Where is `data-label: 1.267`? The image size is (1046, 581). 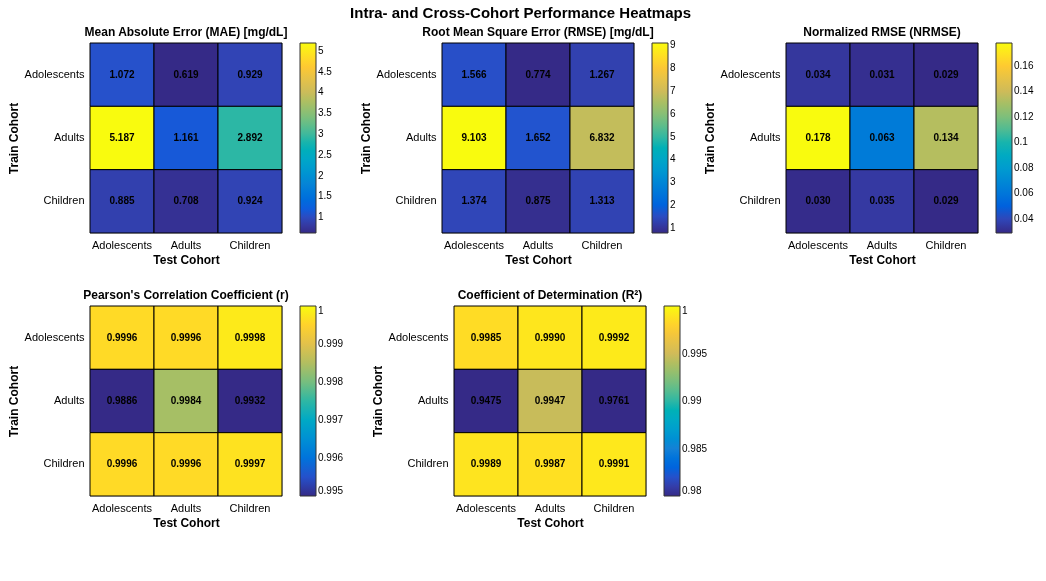
data-label: 1.267 is located at coordinates (602, 74).